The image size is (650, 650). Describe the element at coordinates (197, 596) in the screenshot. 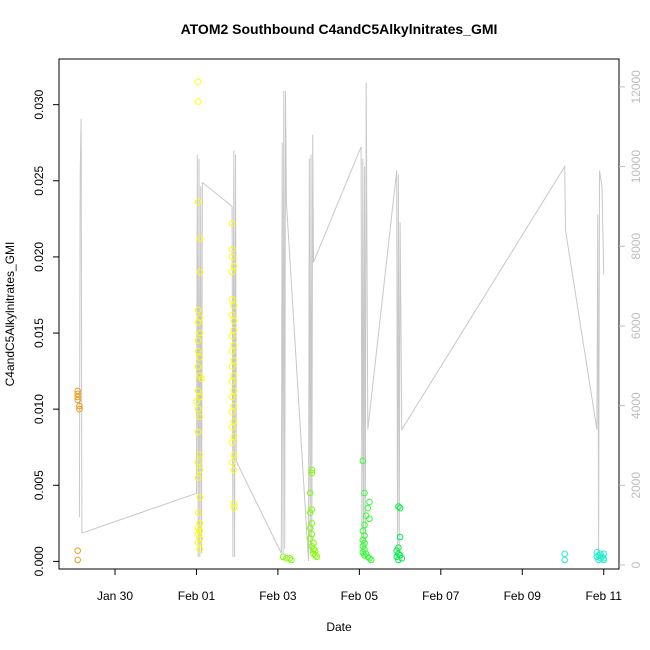

I see `x-tick-label: Feb 01` at that location.